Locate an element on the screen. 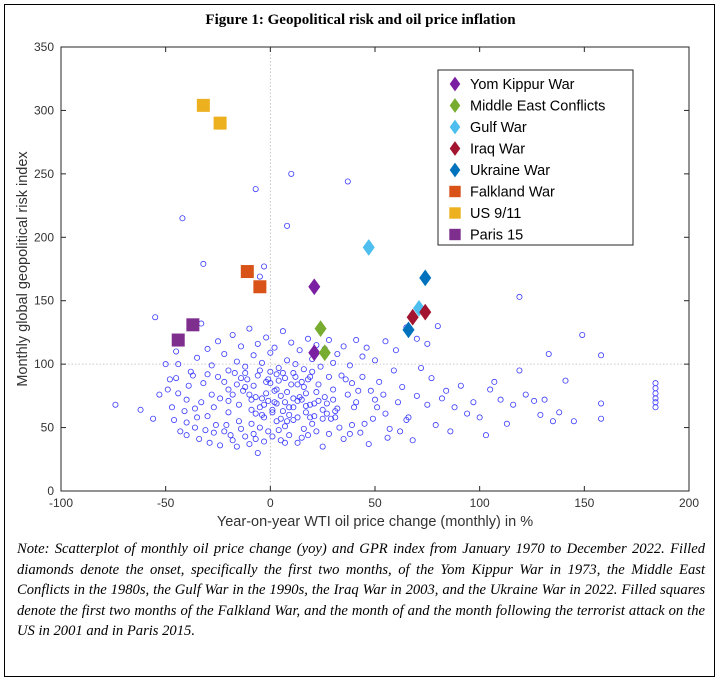 The height and width of the screenshot is (681, 720). y-axis-label: Monthly global geopolitical risk index is located at coordinates (23, 269).